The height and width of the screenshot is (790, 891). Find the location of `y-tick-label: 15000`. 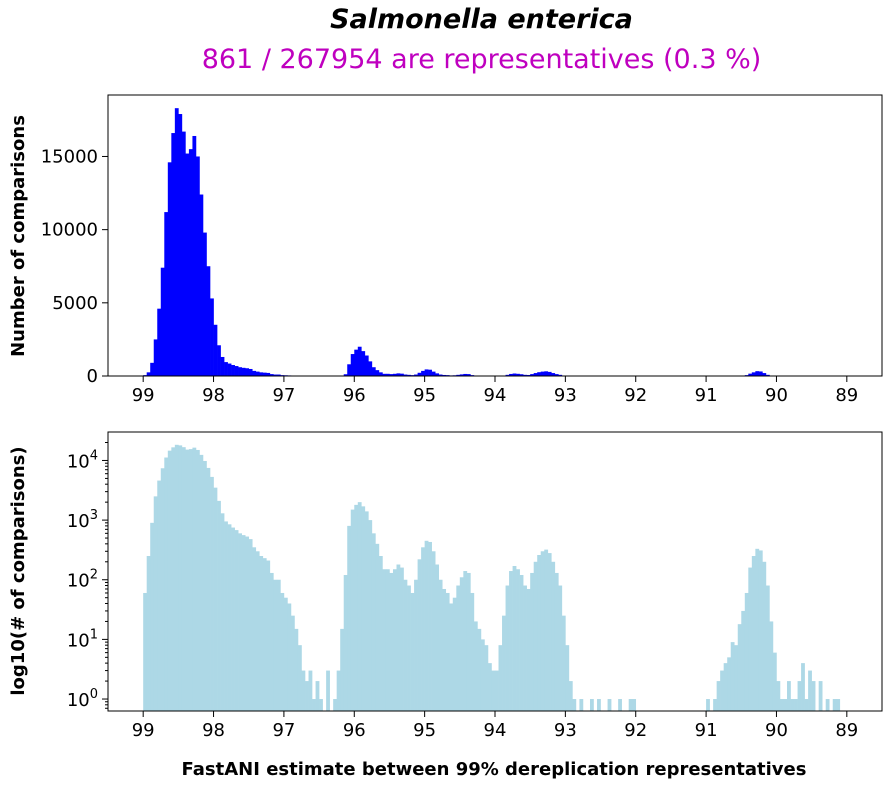

y-tick-label: 15000 is located at coordinates (69, 156).